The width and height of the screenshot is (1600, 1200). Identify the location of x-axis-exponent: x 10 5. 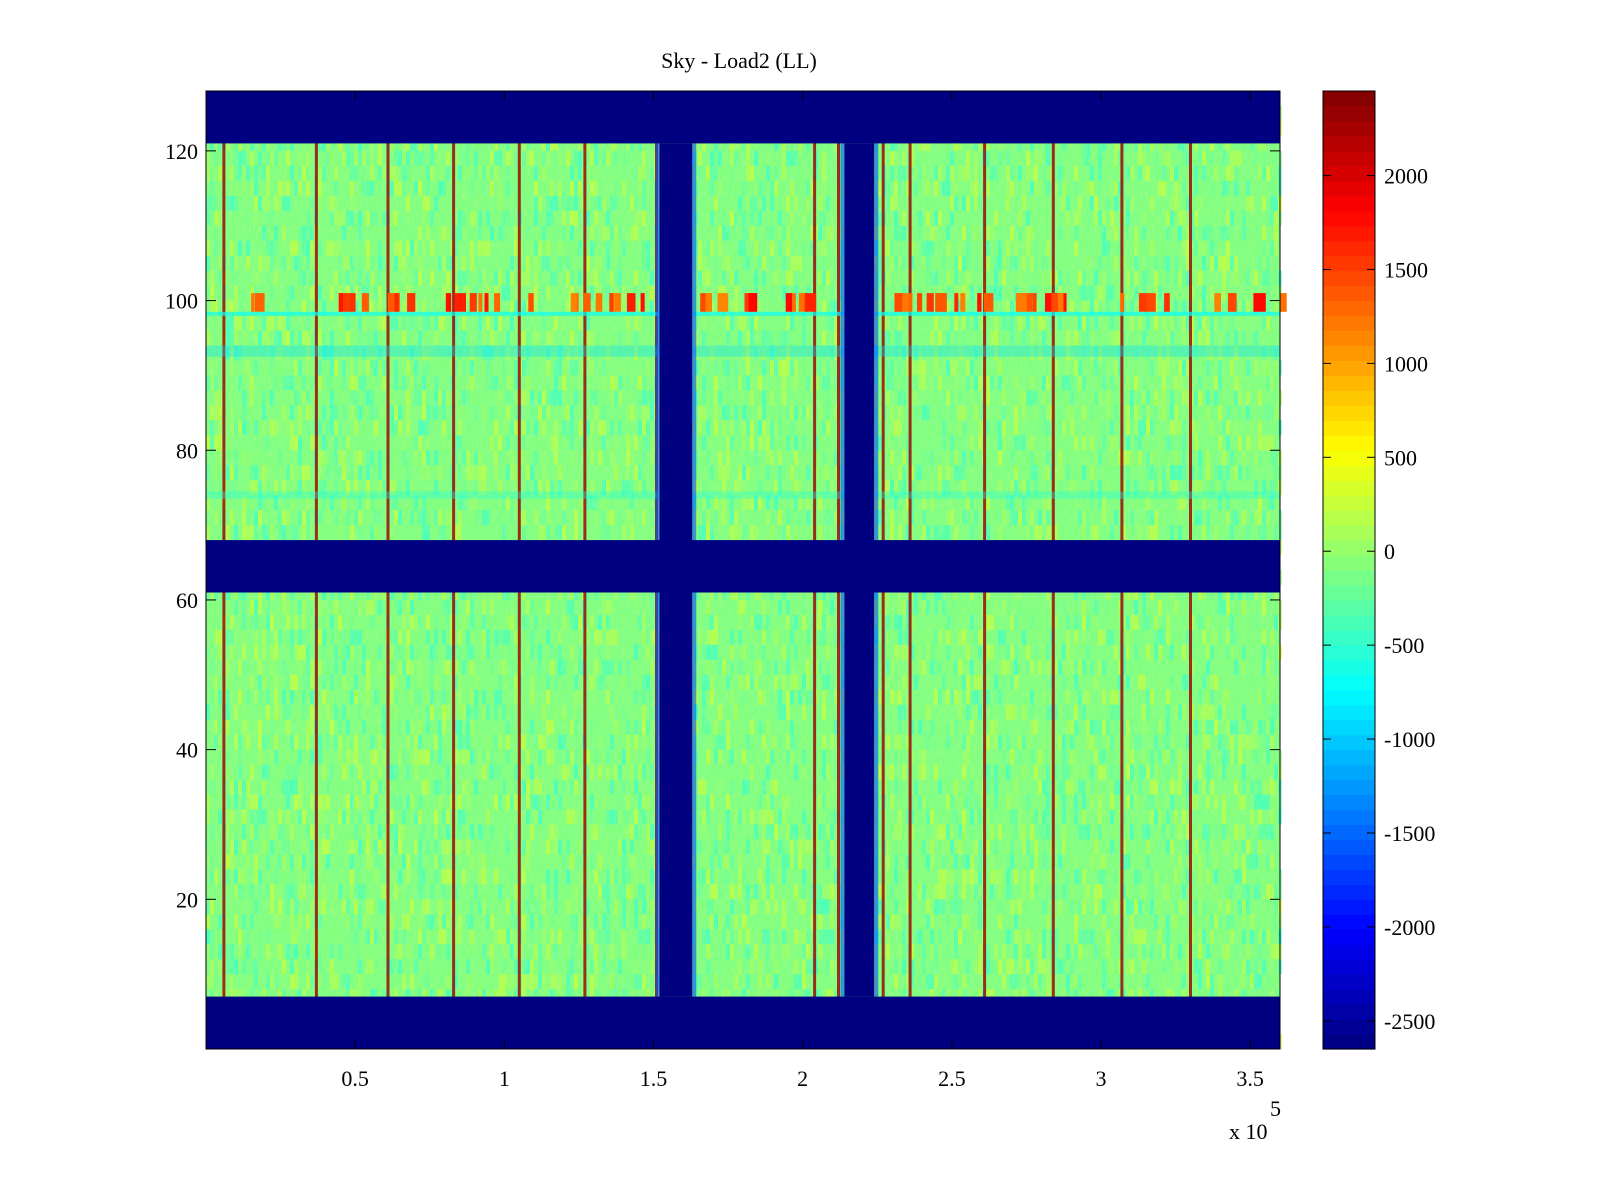
(1255, 1120).